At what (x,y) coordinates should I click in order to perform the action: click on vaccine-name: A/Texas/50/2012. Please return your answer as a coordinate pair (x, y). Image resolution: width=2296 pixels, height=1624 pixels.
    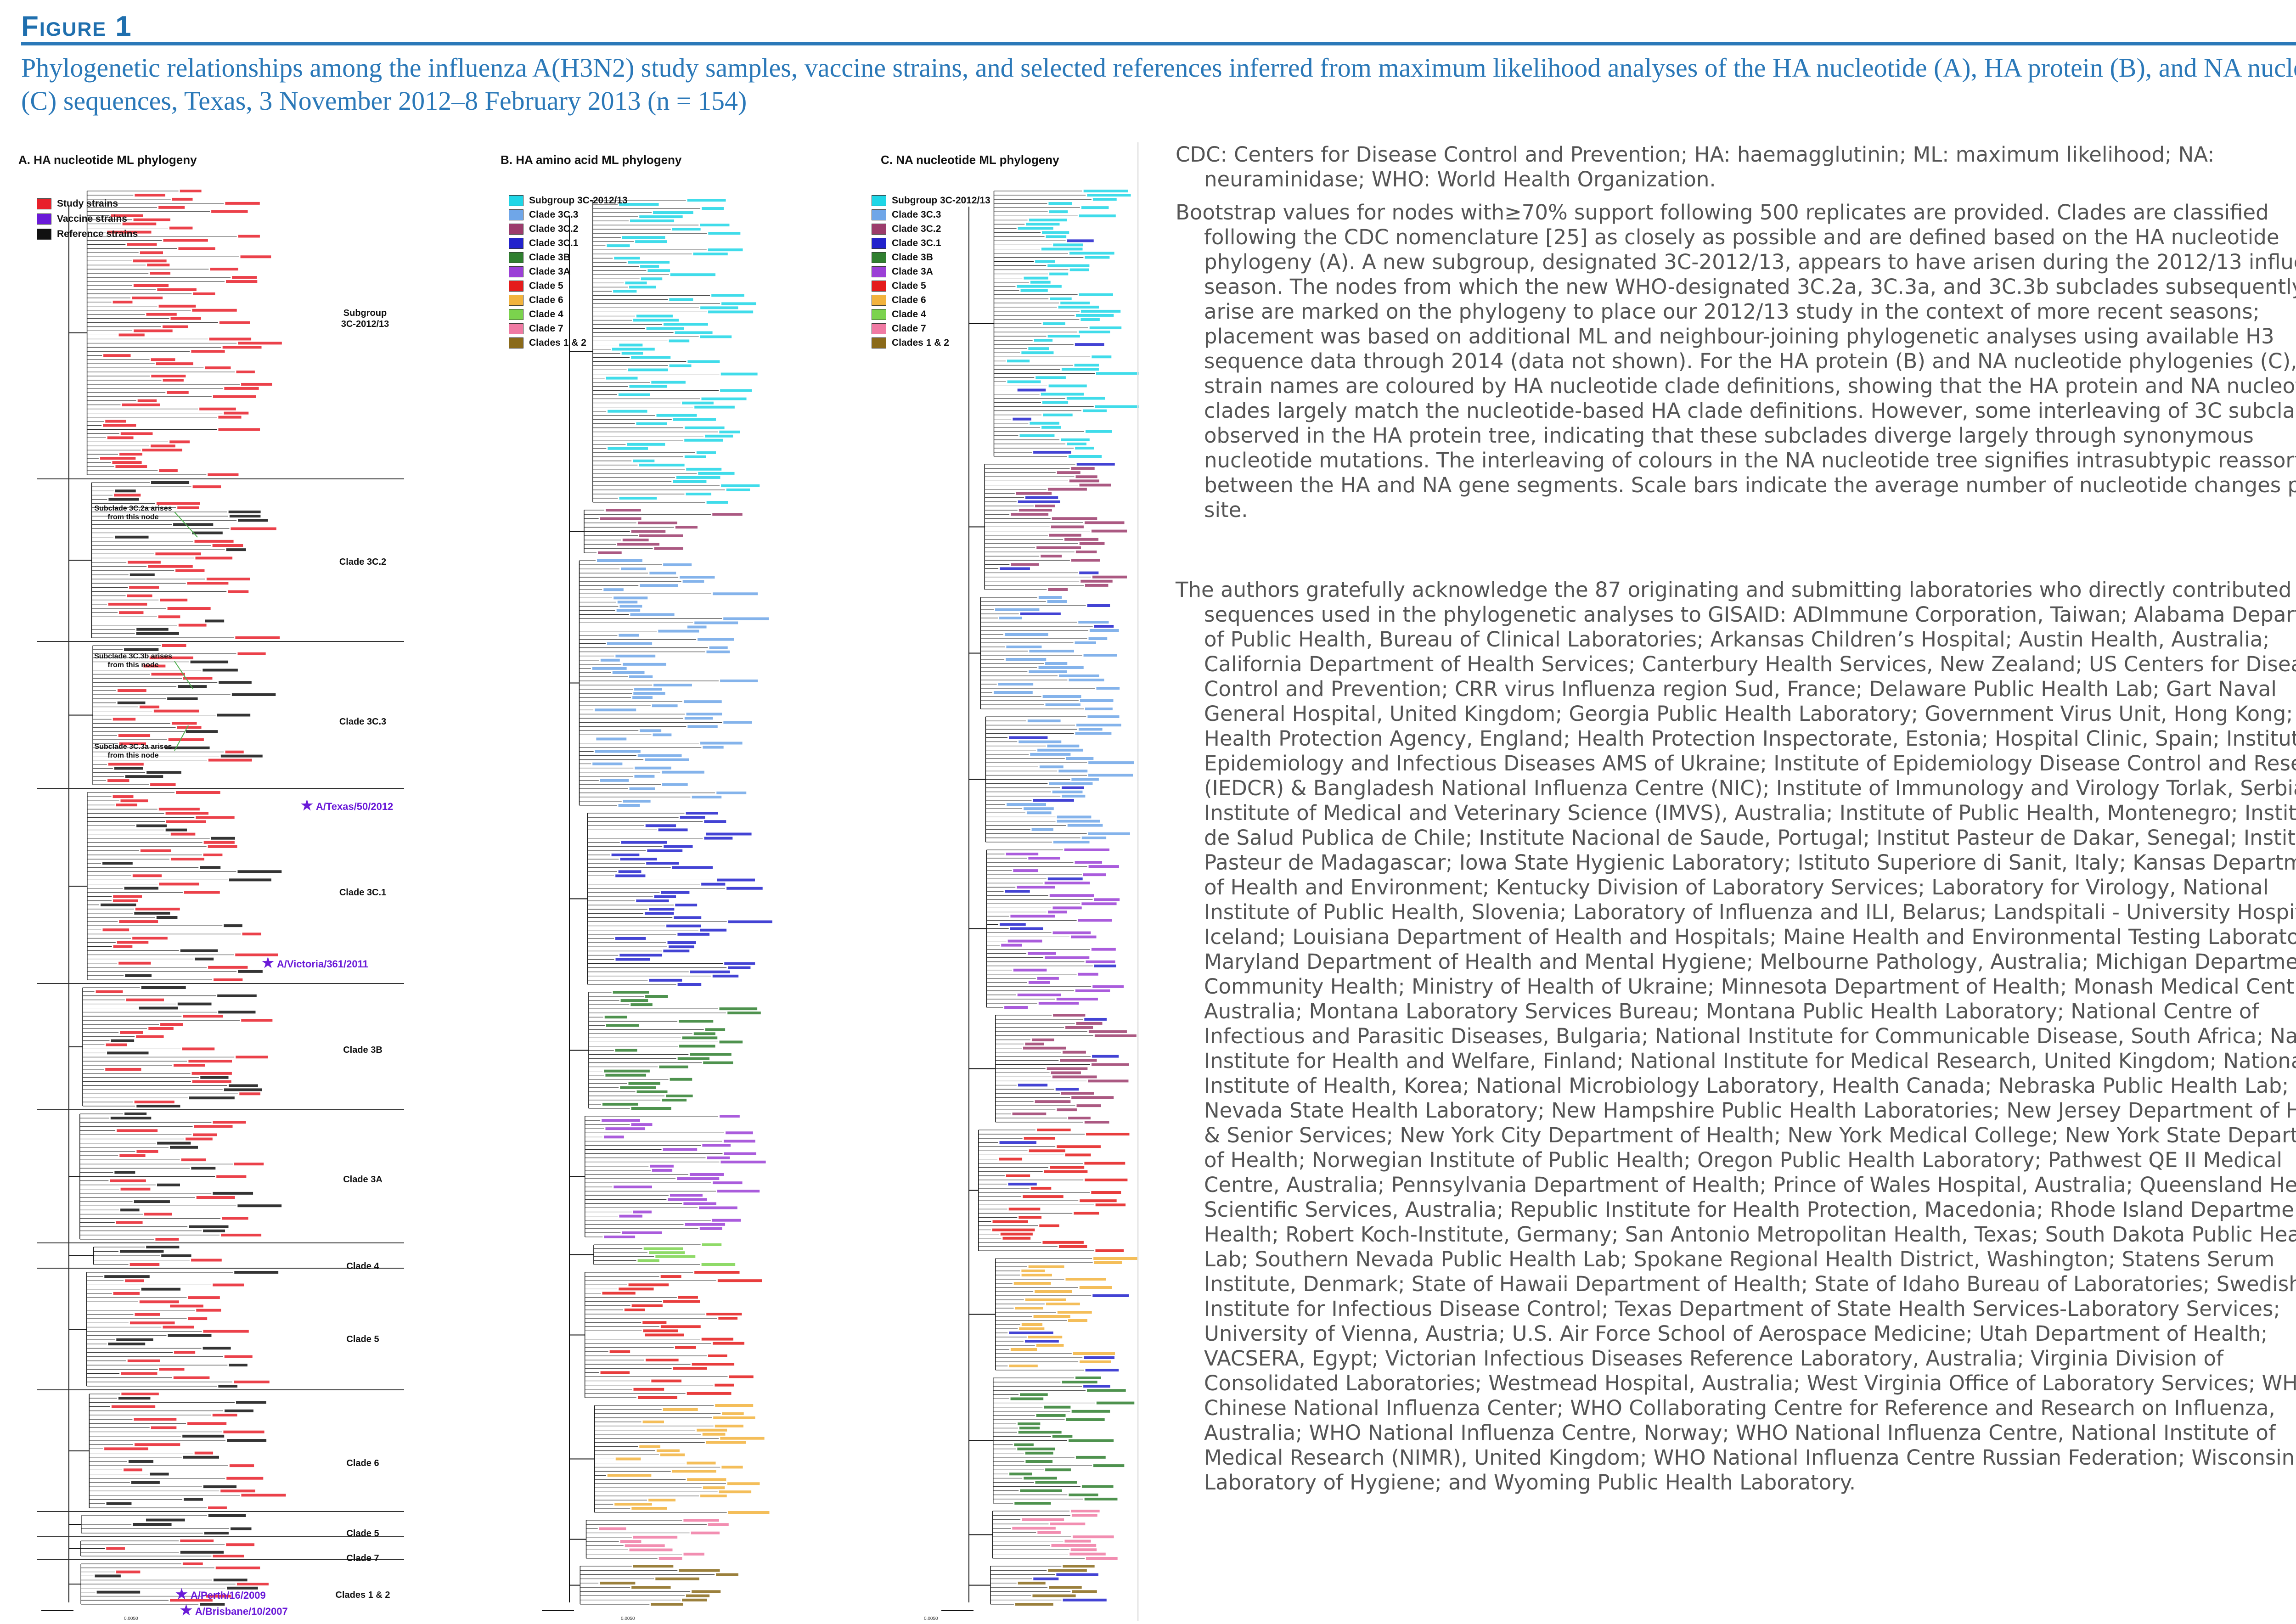
    Looking at the image, I should click on (354, 806).